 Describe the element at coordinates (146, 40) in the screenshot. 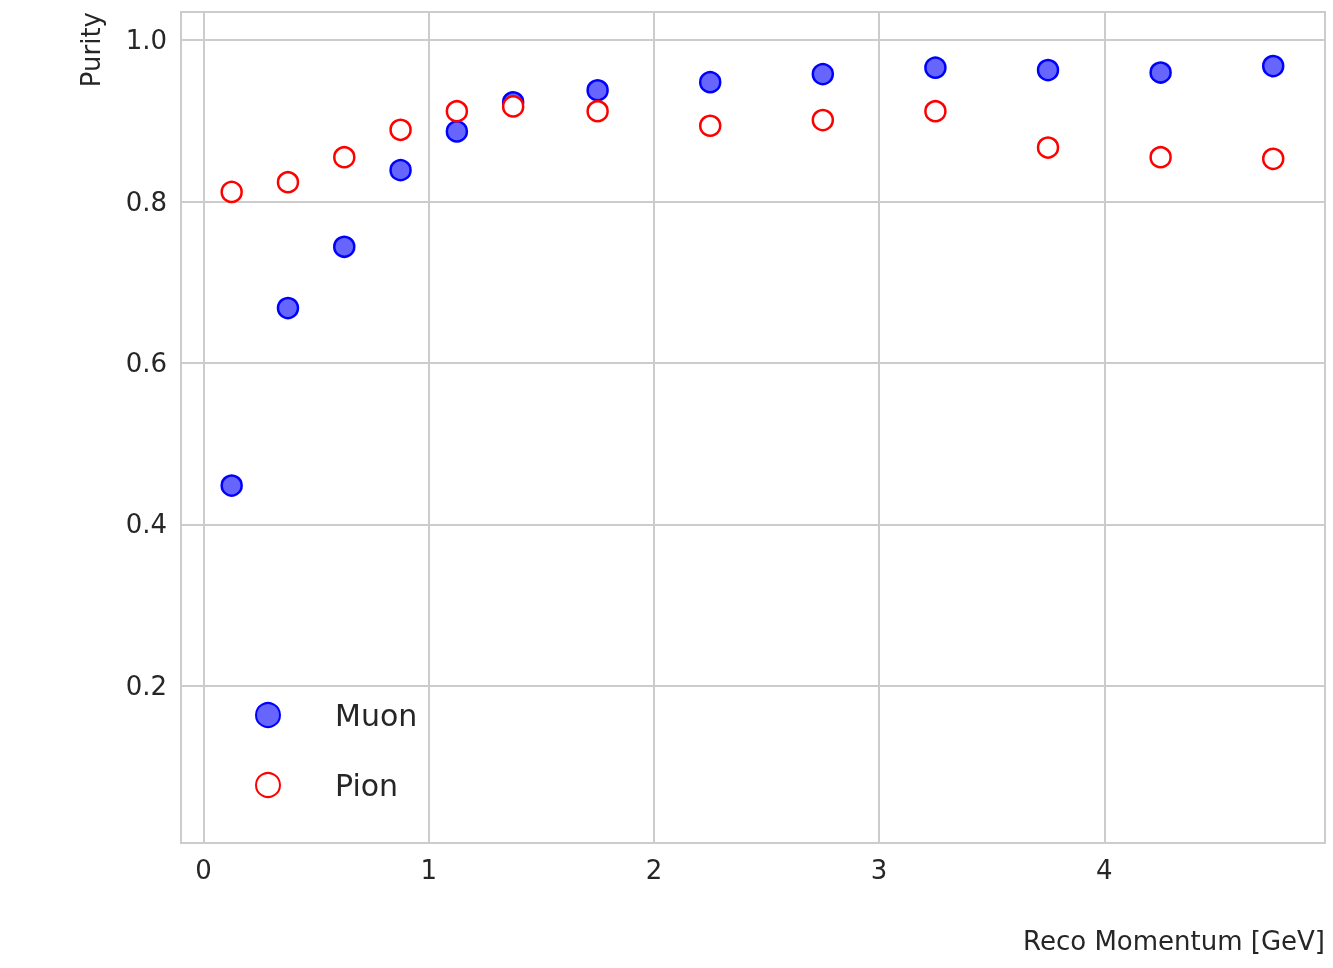

I see `y-tick-label: 1.0` at that location.